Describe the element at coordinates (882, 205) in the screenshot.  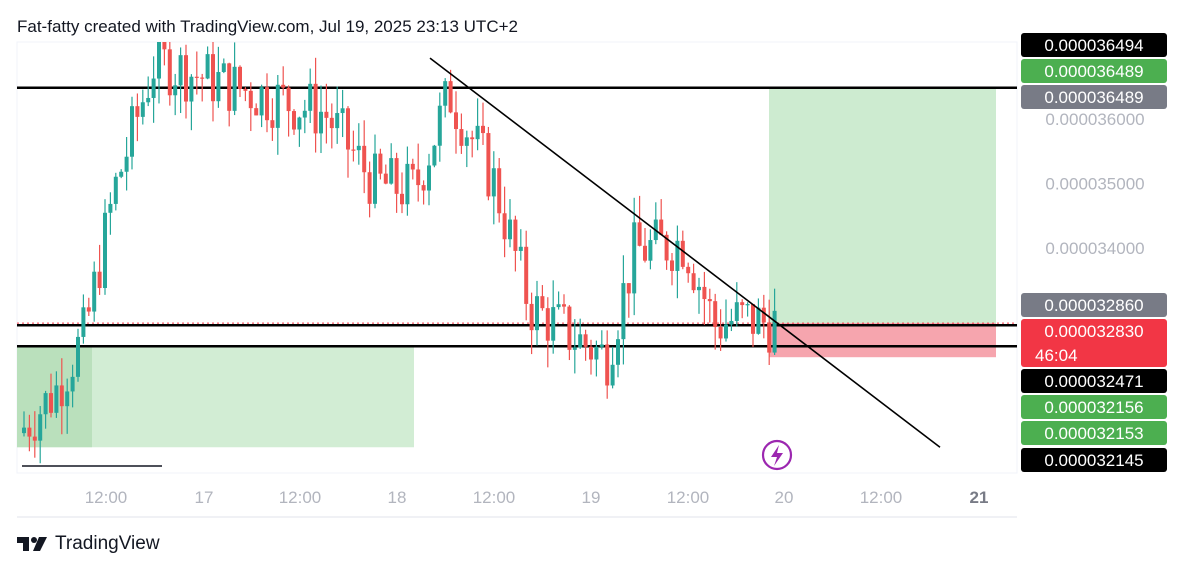
I see `target-zone` at that location.